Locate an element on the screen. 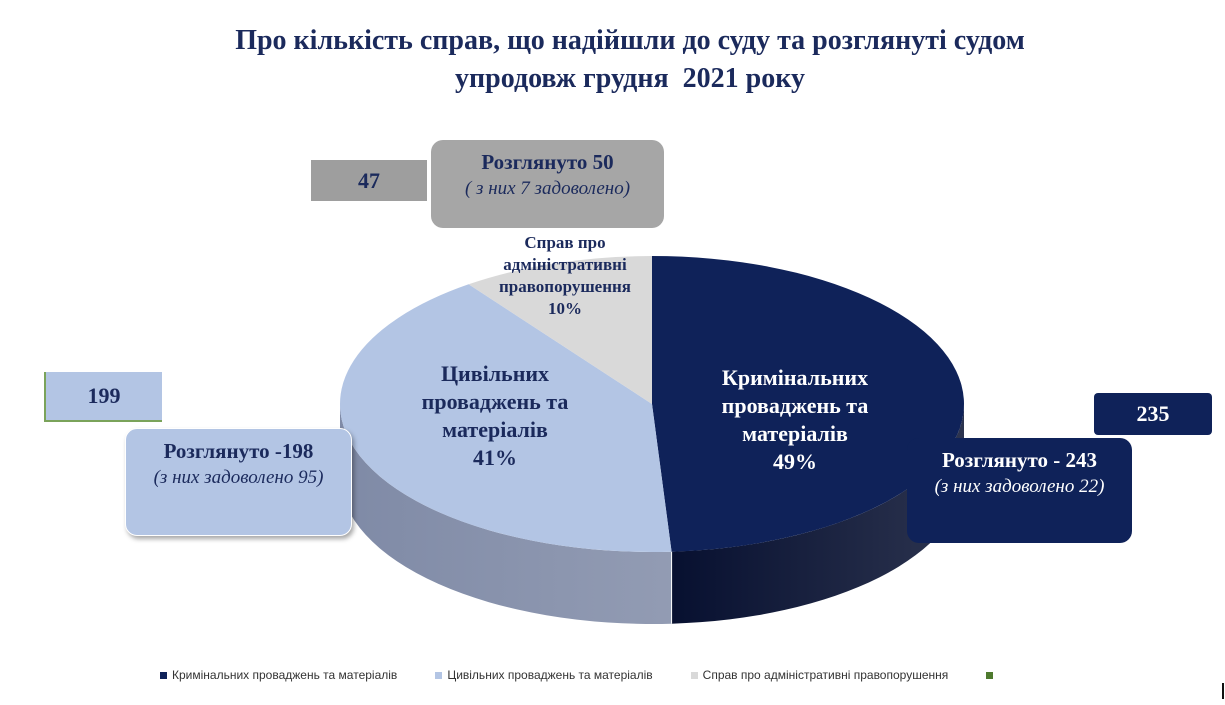 This screenshot has height=705, width=1225. slice-label-civil: Цивільних проваджень та матеріалів 41% is located at coordinates (495, 416).